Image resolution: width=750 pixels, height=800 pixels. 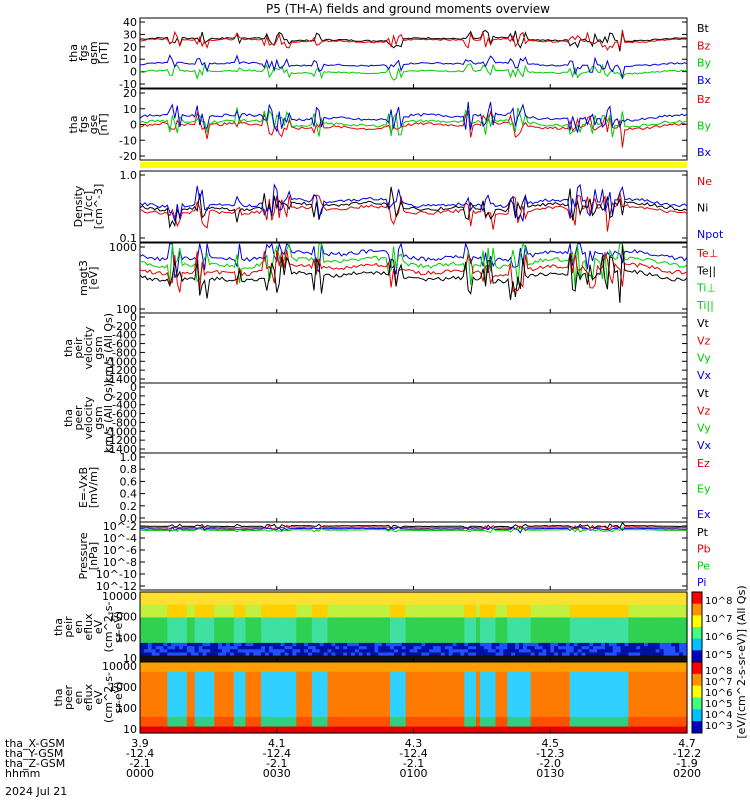 I want to click on series-ne, so click(x=413, y=212).